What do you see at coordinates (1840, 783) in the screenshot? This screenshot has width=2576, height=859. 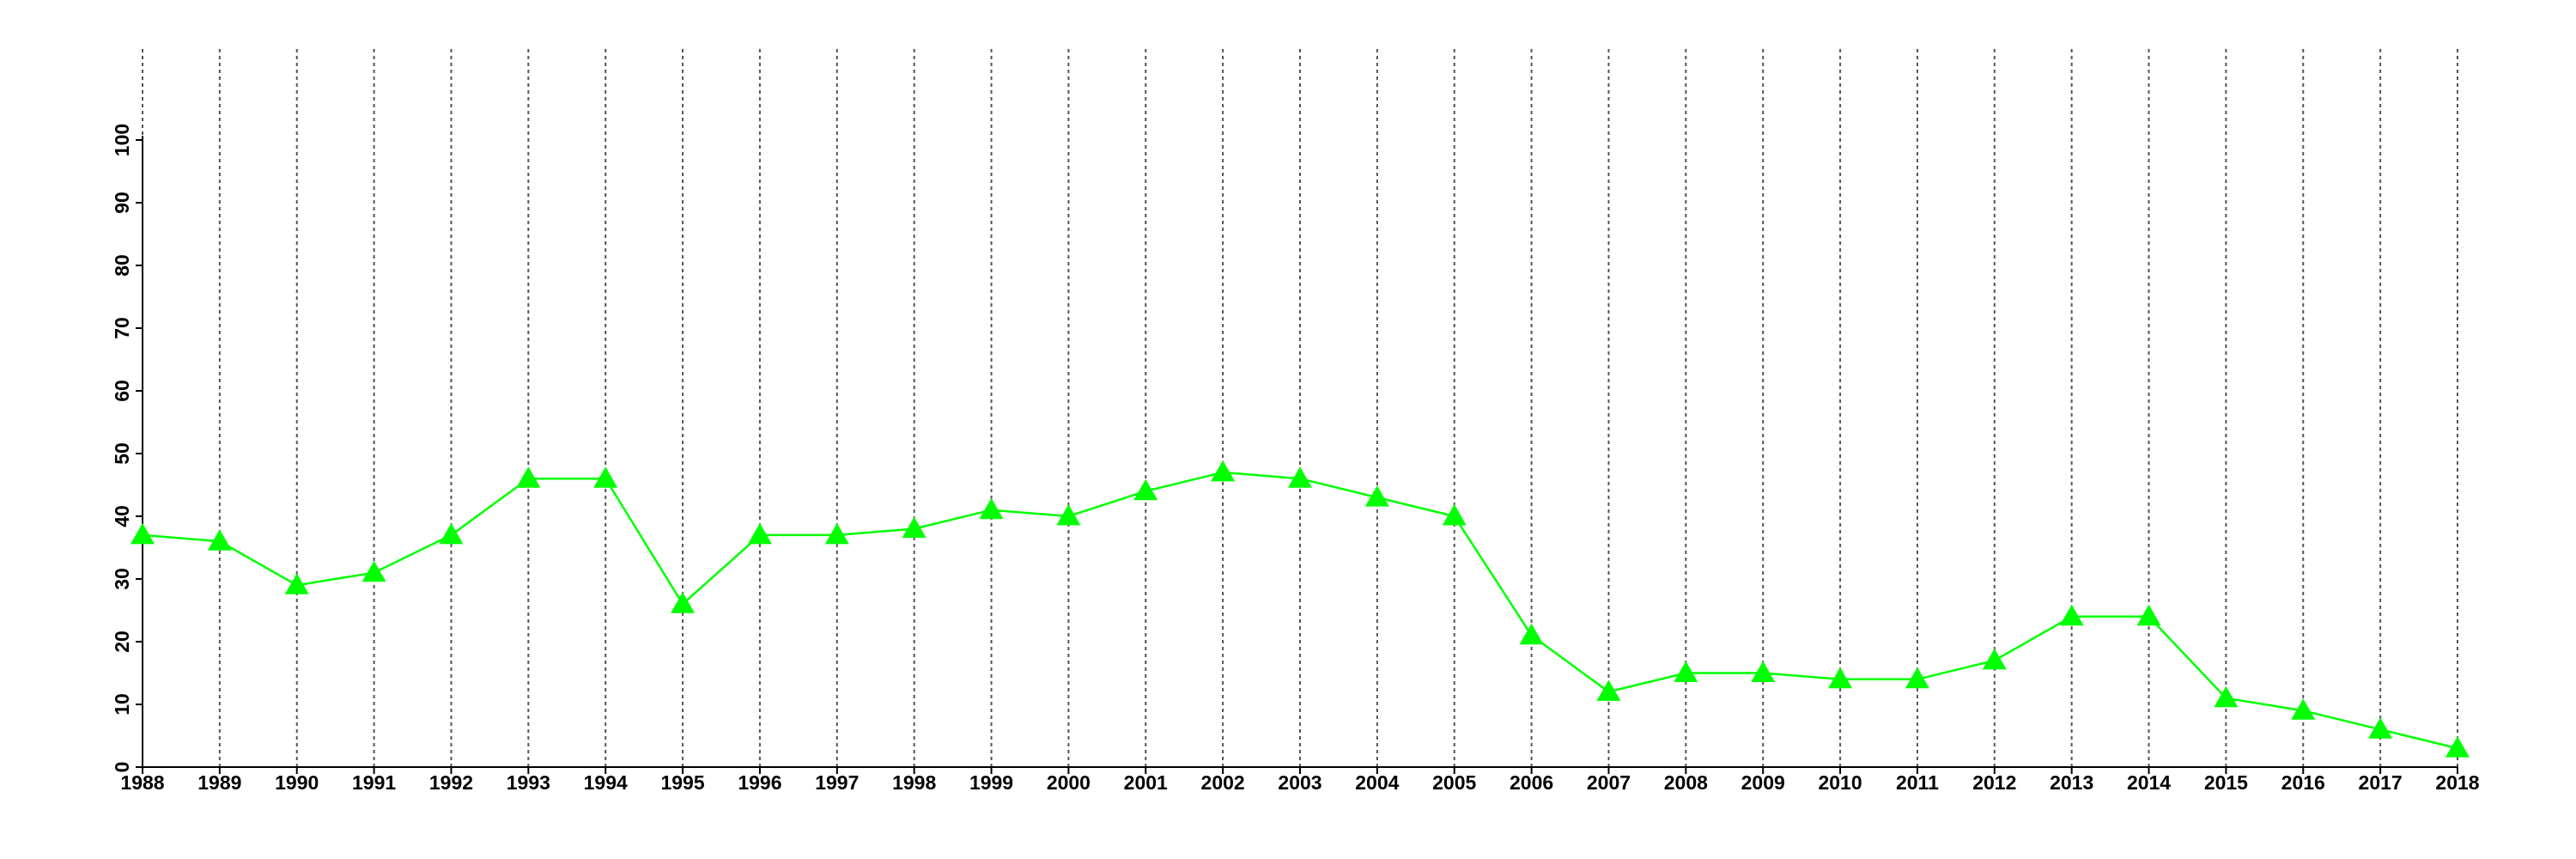 I see `x-tick-label: 2010` at bounding box center [1840, 783].